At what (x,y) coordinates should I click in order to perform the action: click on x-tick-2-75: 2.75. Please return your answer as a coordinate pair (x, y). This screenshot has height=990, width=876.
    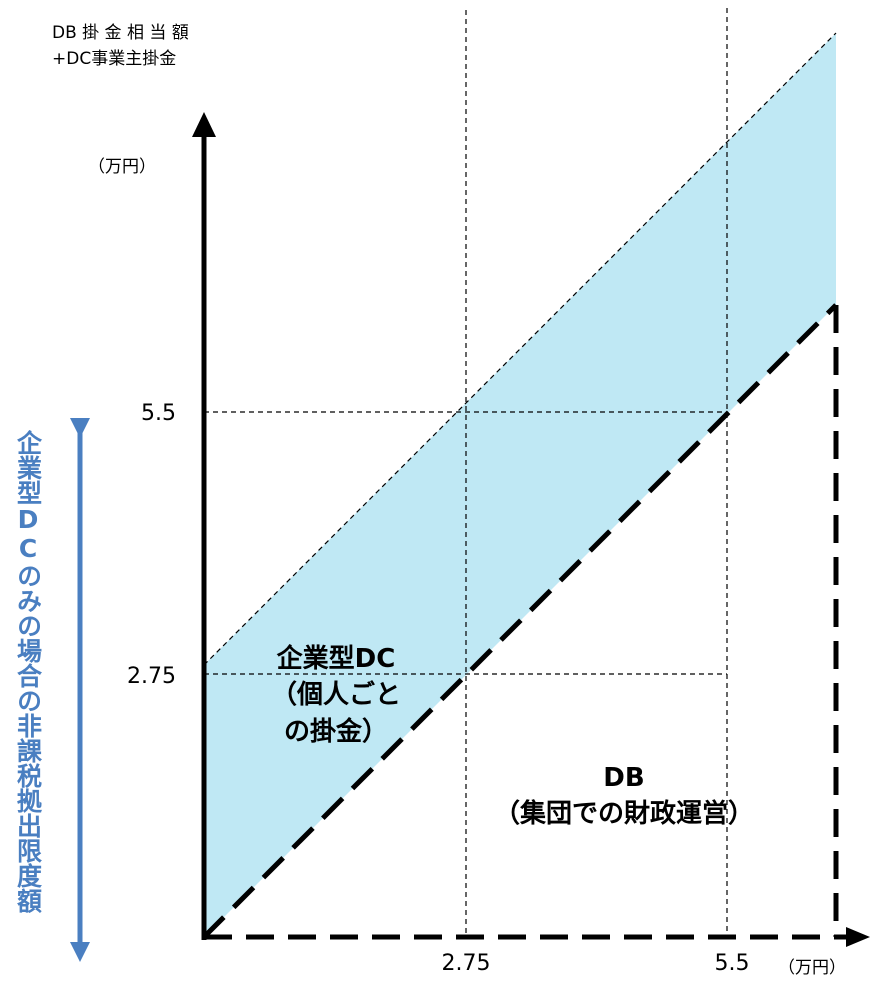
    Looking at the image, I should click on (466, 963).